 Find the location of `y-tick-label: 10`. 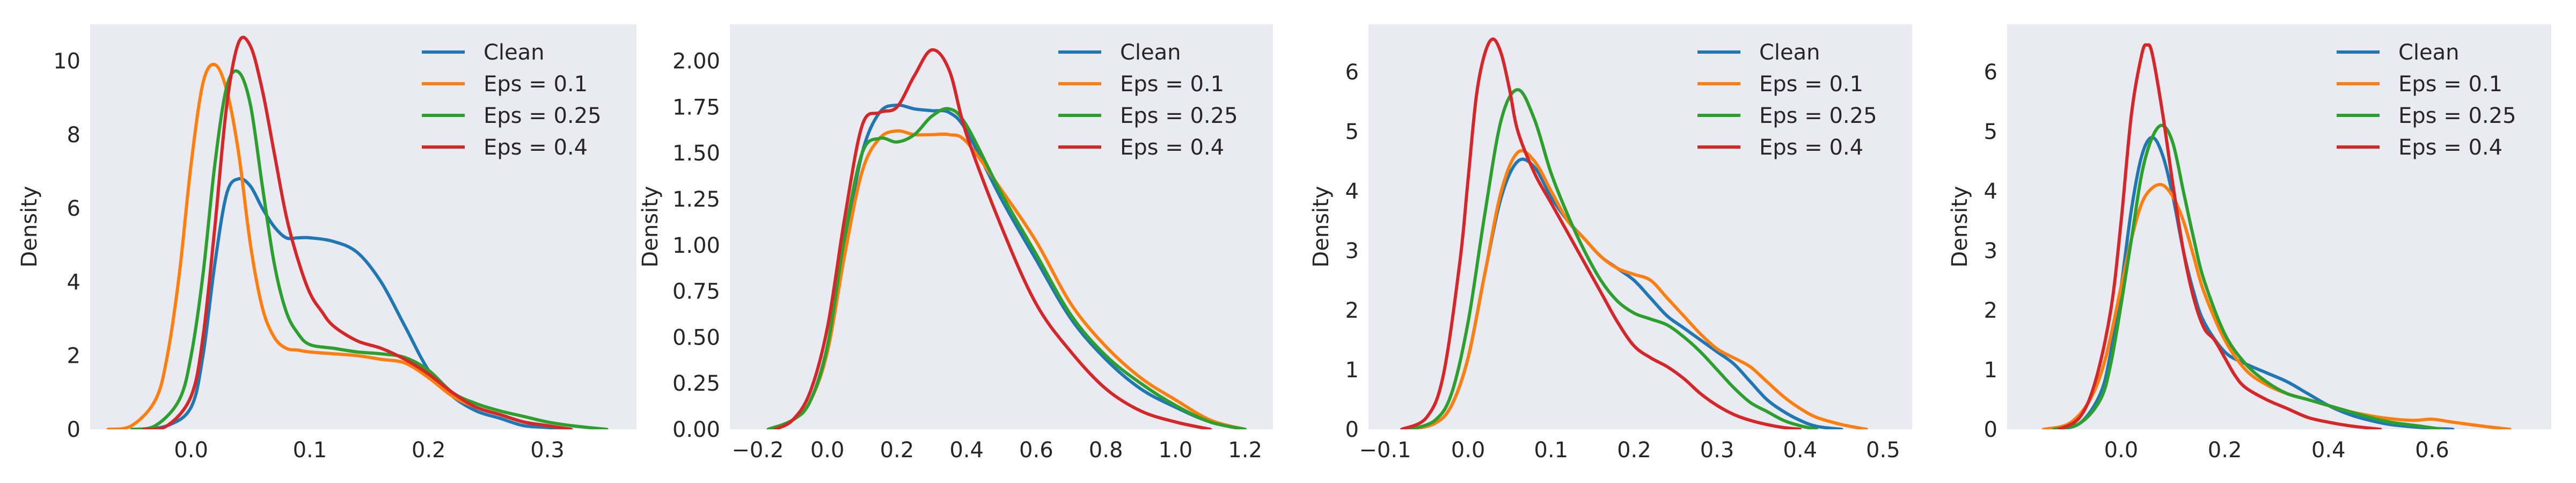

y-tick-label: 10 is located at coordinates (66, 61).